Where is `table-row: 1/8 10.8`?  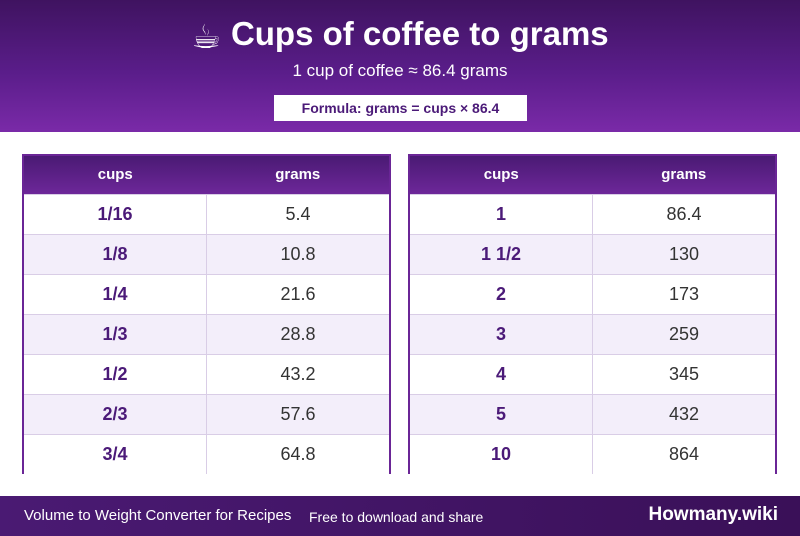
table-row: 1/8 10.8 is located at coordinates (206, 254).